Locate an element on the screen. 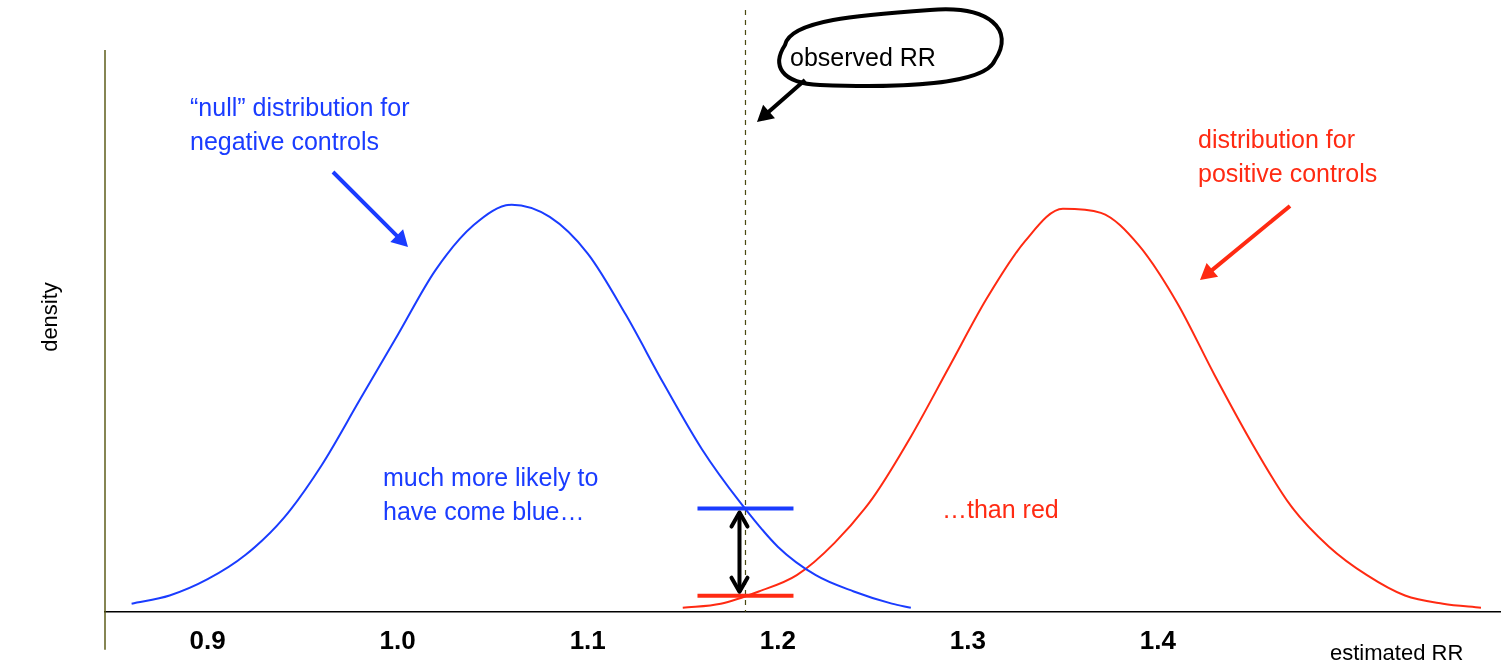  text: observed RR is located at coordinates (863, 57).